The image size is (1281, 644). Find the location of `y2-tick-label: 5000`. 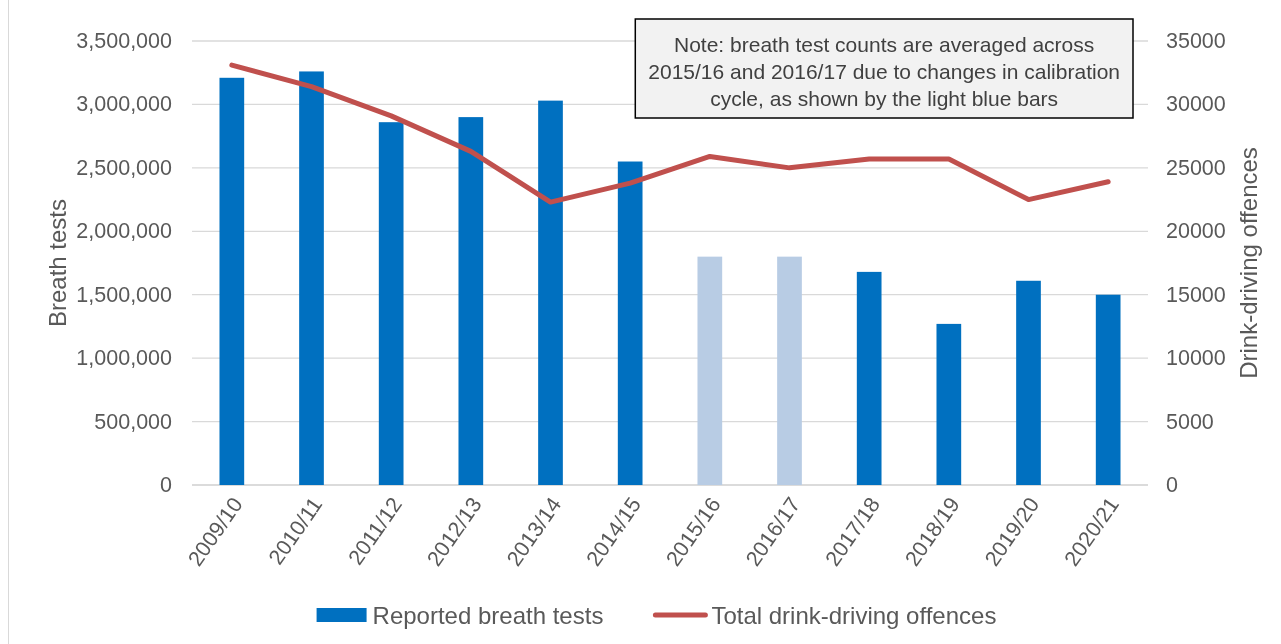

y2-tick-label: 5000 is located at coordinates (1190, 421).